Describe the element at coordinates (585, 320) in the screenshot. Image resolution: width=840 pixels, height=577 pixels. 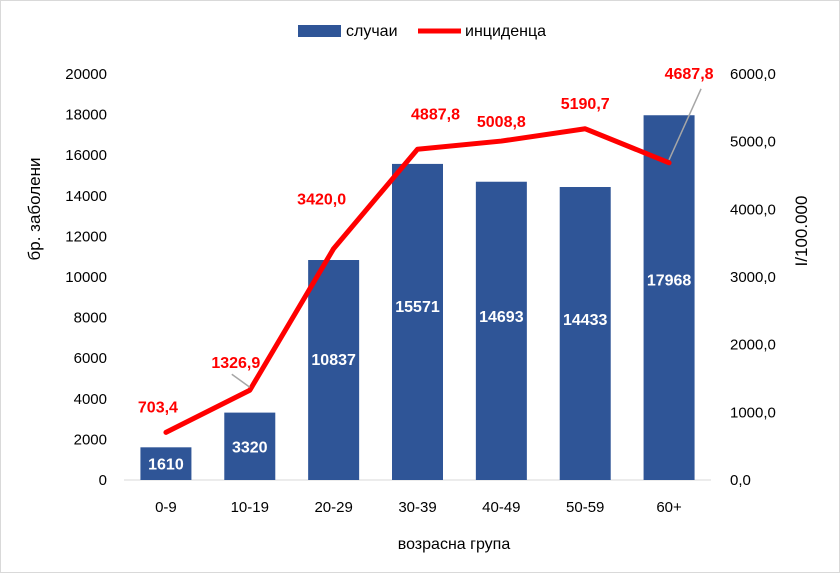
I see `bar-data-label: 14433` at that location.